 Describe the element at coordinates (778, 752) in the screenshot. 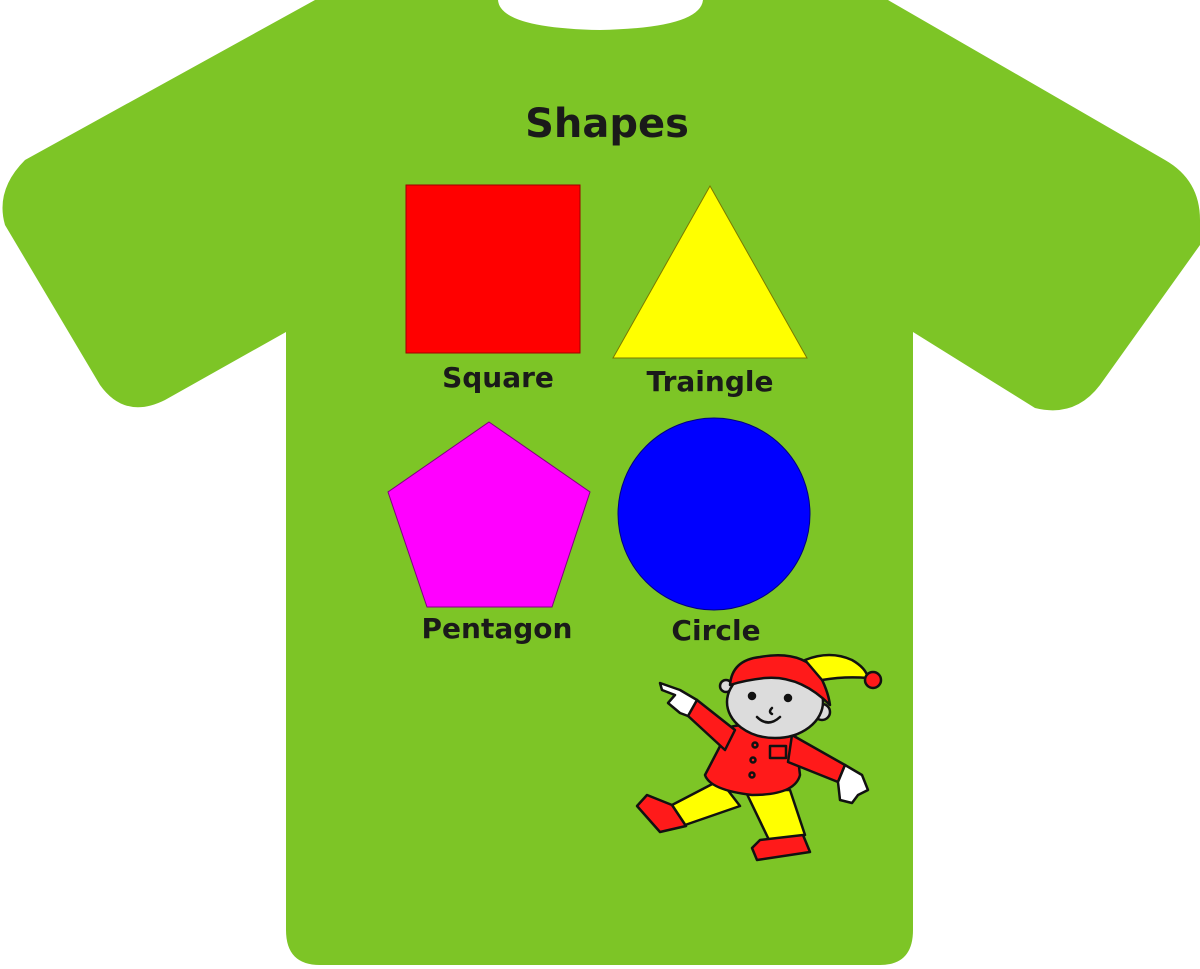

I see `mascot-pocket` at that location.